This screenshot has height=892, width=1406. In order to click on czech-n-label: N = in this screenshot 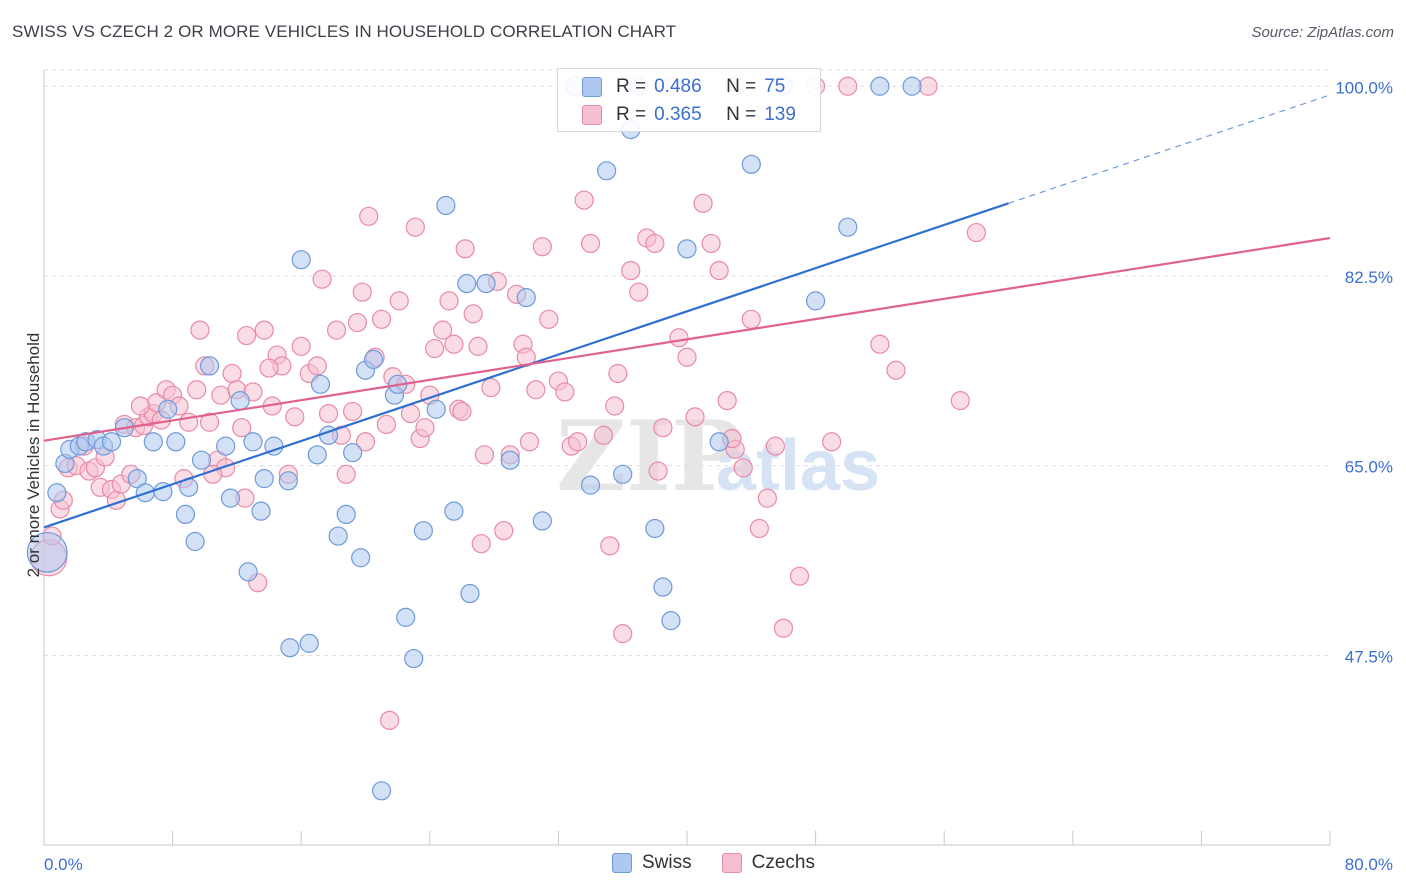, I will do `click(741, 114)`.